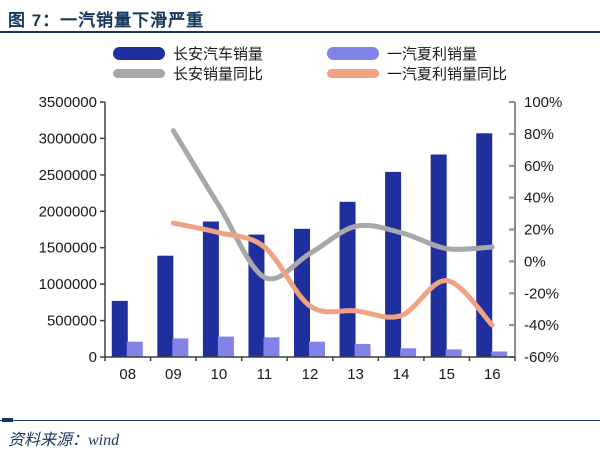 This screenshot has width=600, height=451. Describe the element at coordinates (68, 138) in the screenshot. I see `left-axis-label: 3000000` at that location.